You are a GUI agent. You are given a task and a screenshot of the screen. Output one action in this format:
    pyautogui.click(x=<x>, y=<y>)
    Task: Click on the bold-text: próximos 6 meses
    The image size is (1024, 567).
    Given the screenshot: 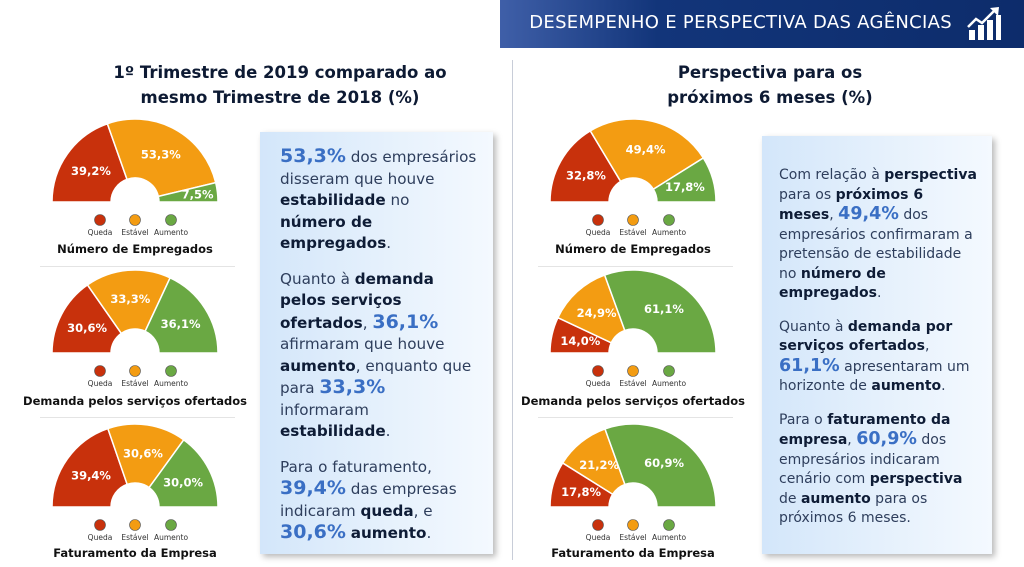 What is the action you would take?
    pyautogui.click(x=851, y=205)
    